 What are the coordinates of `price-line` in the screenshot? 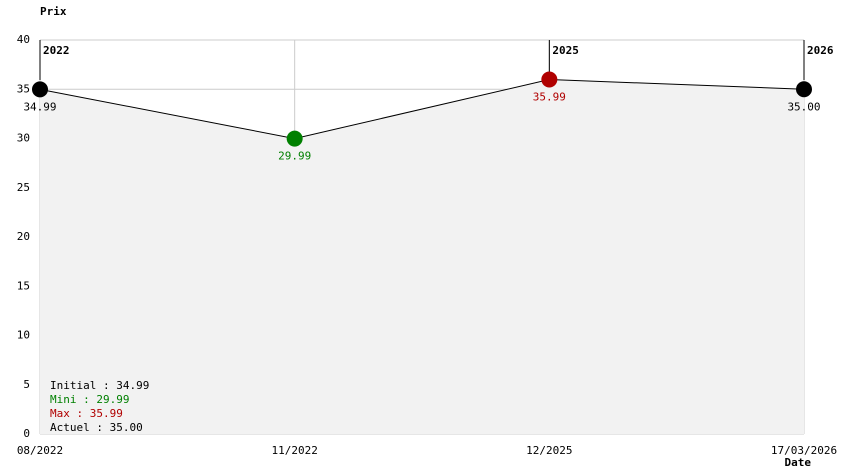 It's located at (422, 109).